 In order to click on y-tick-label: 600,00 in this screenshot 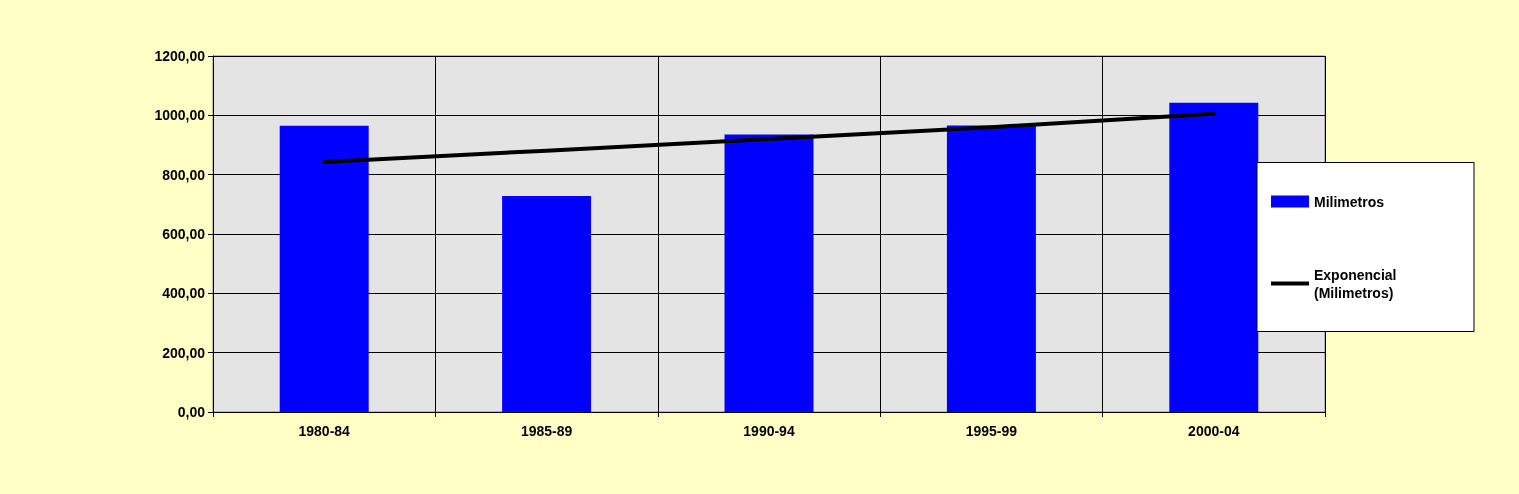, I will do `click(184, 234)`.